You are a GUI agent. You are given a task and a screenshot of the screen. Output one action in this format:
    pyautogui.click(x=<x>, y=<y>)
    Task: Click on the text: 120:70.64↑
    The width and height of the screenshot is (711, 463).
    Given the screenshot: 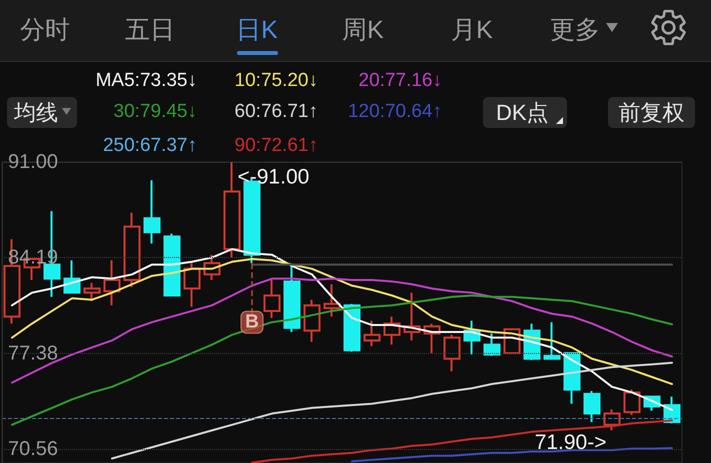 What is the action you would take?
    pyautogui.click(x=395, y=112)
    